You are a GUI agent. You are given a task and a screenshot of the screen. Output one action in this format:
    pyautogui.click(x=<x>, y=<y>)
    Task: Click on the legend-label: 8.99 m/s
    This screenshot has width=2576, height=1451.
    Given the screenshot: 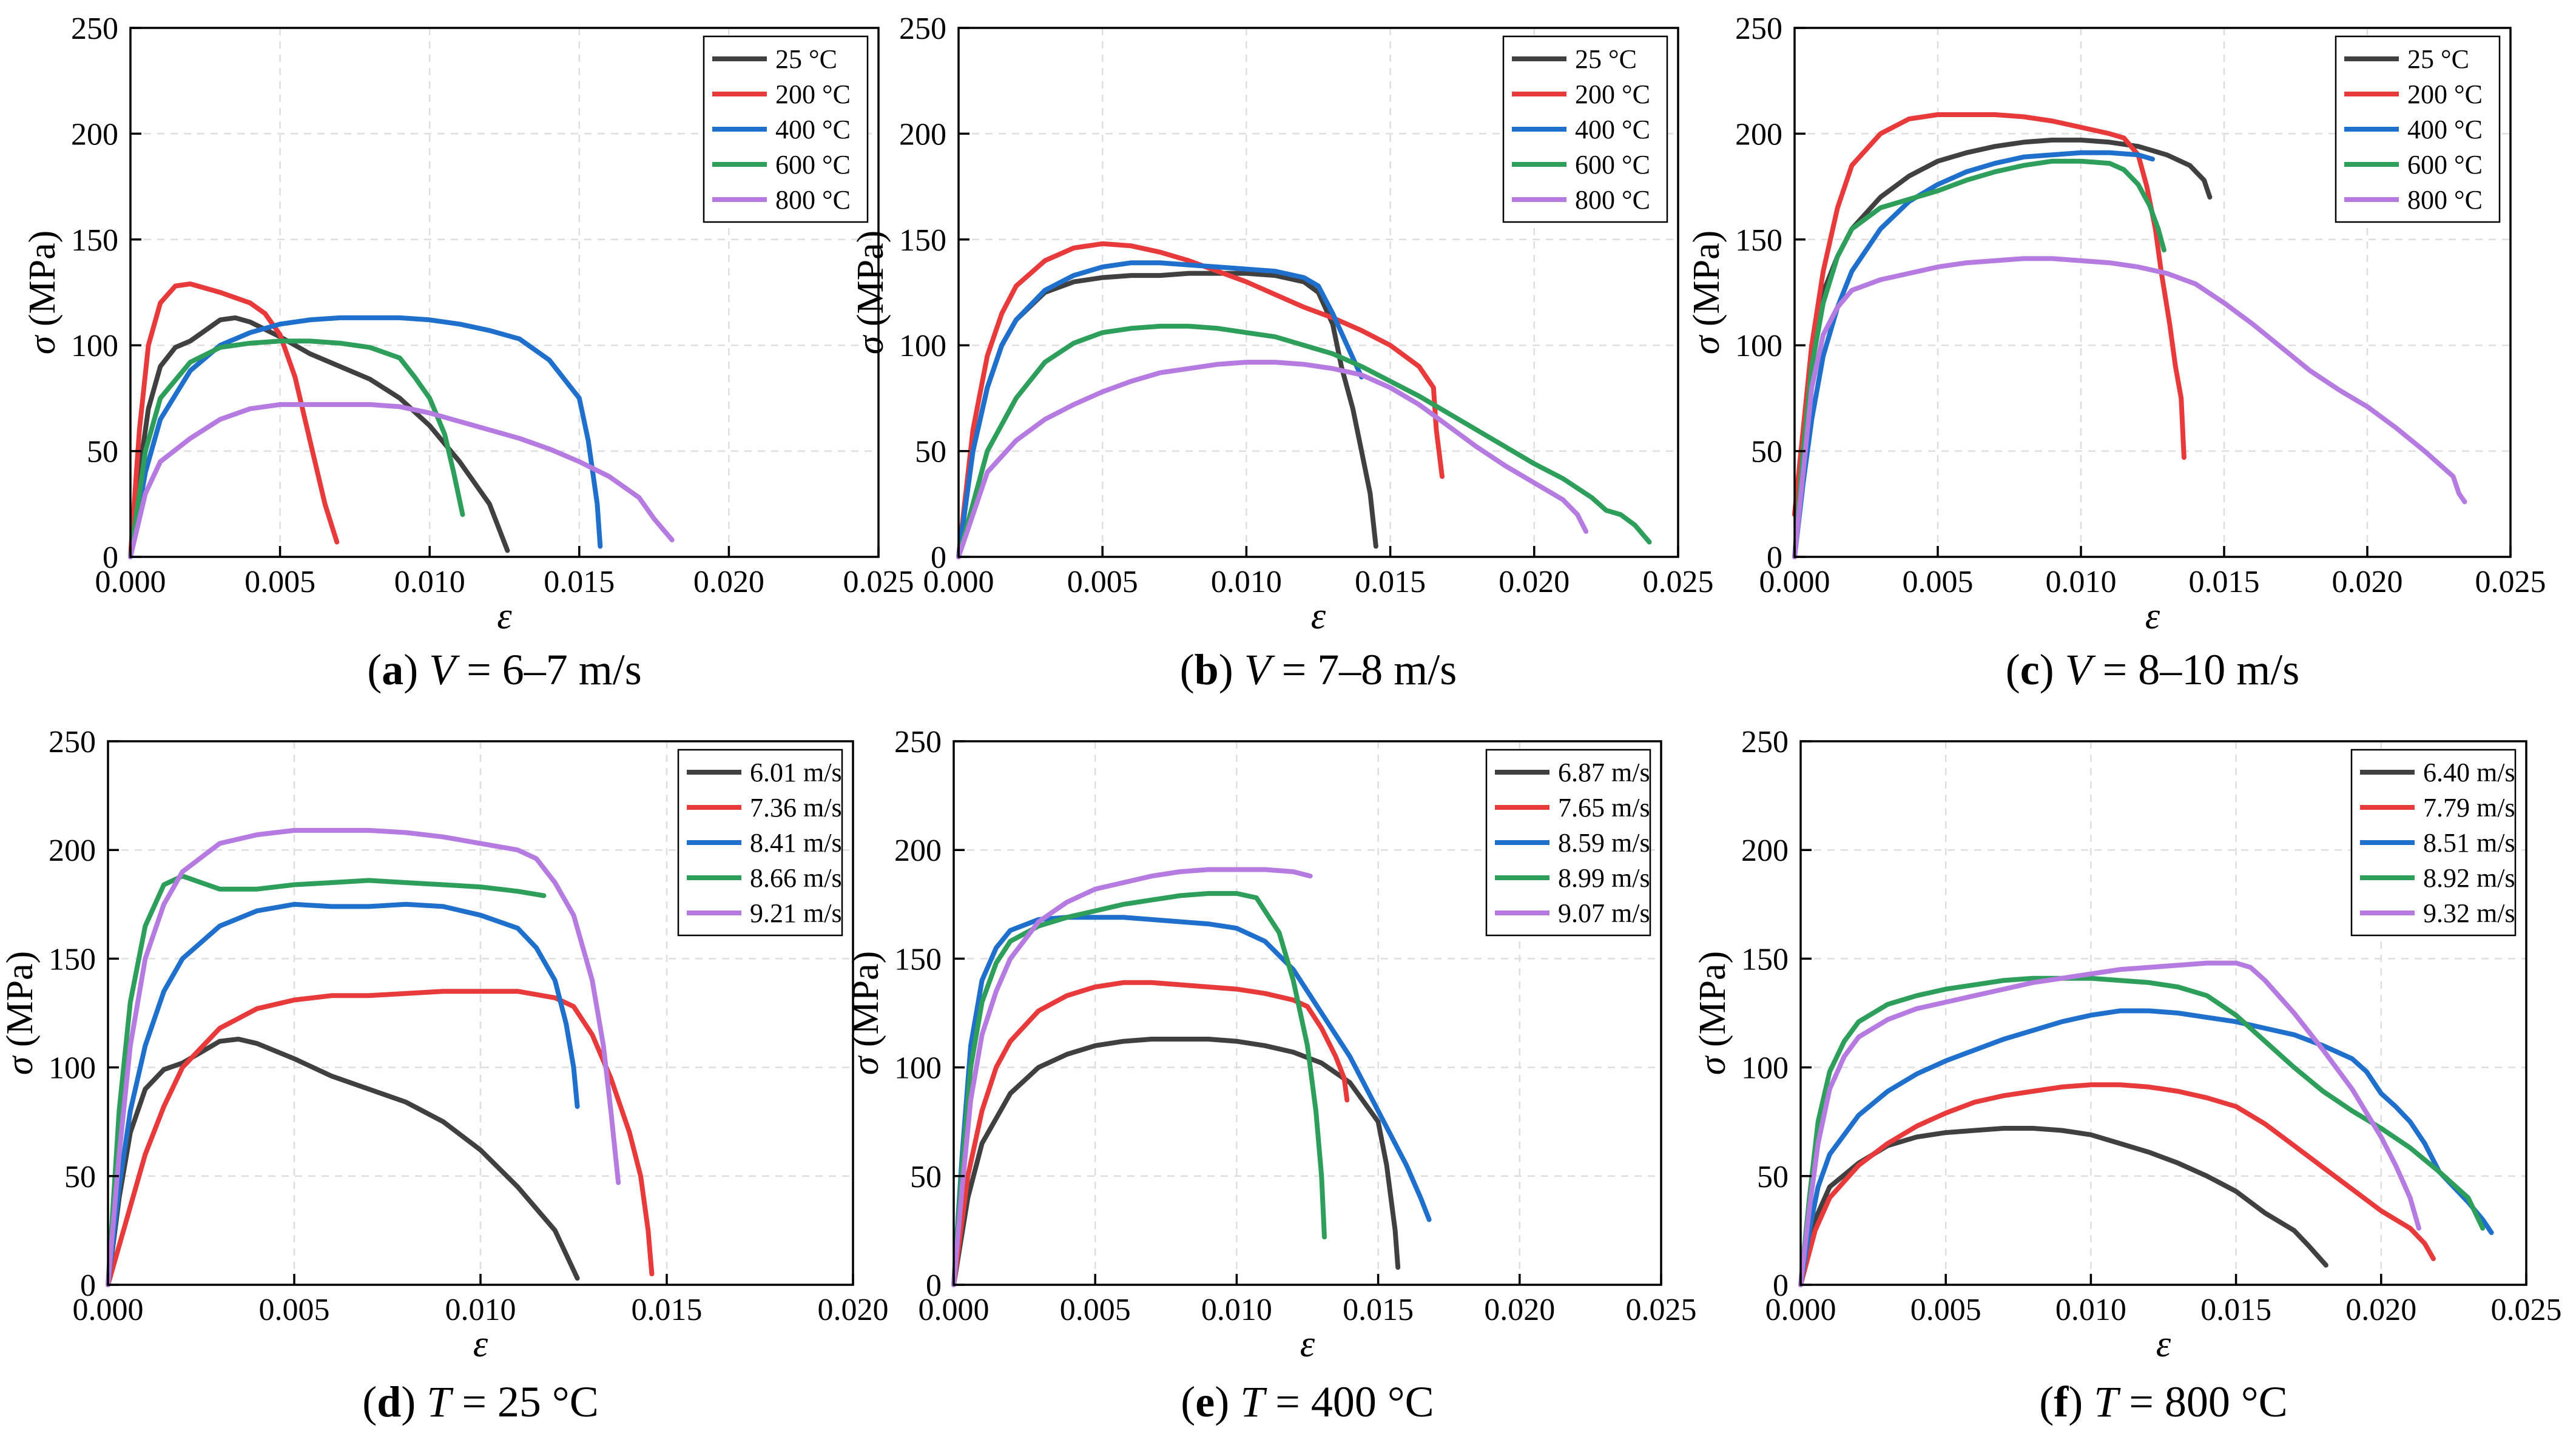 What is the action you would take?
    pyautogui.click(x=1604, y=878)
    